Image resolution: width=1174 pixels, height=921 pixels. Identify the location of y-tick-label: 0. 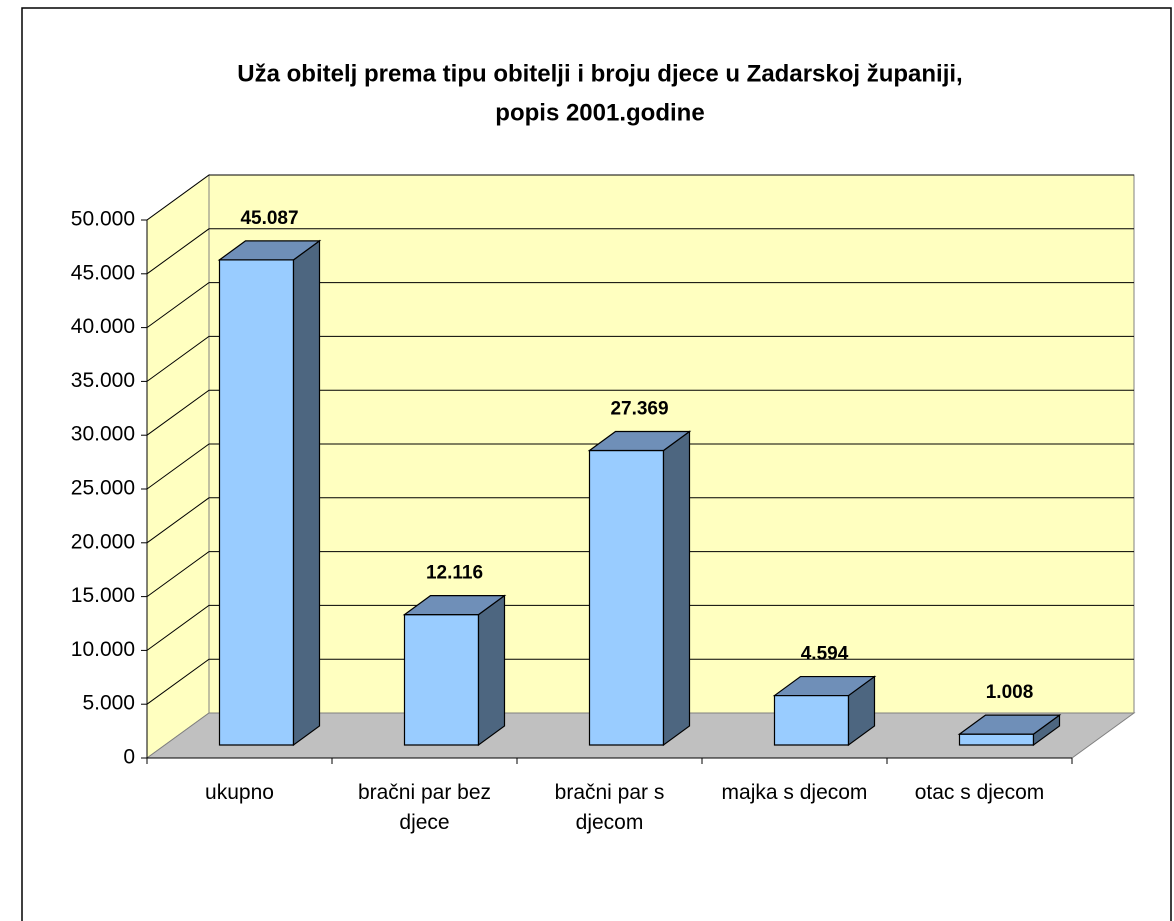
(129, 757).